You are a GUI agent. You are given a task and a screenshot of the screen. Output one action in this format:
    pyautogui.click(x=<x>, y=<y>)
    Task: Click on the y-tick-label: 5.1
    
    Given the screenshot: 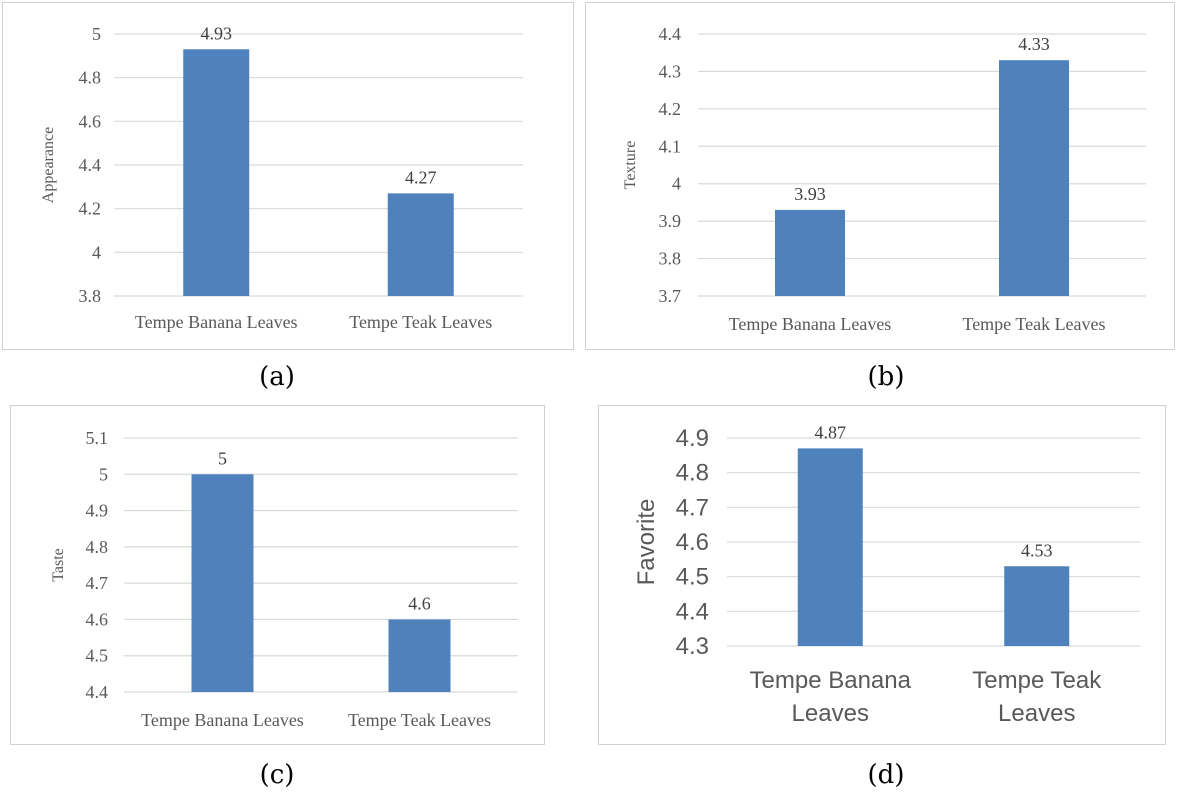 What is the action you would take?
    pyautogui.click(x=97, y=438)
    